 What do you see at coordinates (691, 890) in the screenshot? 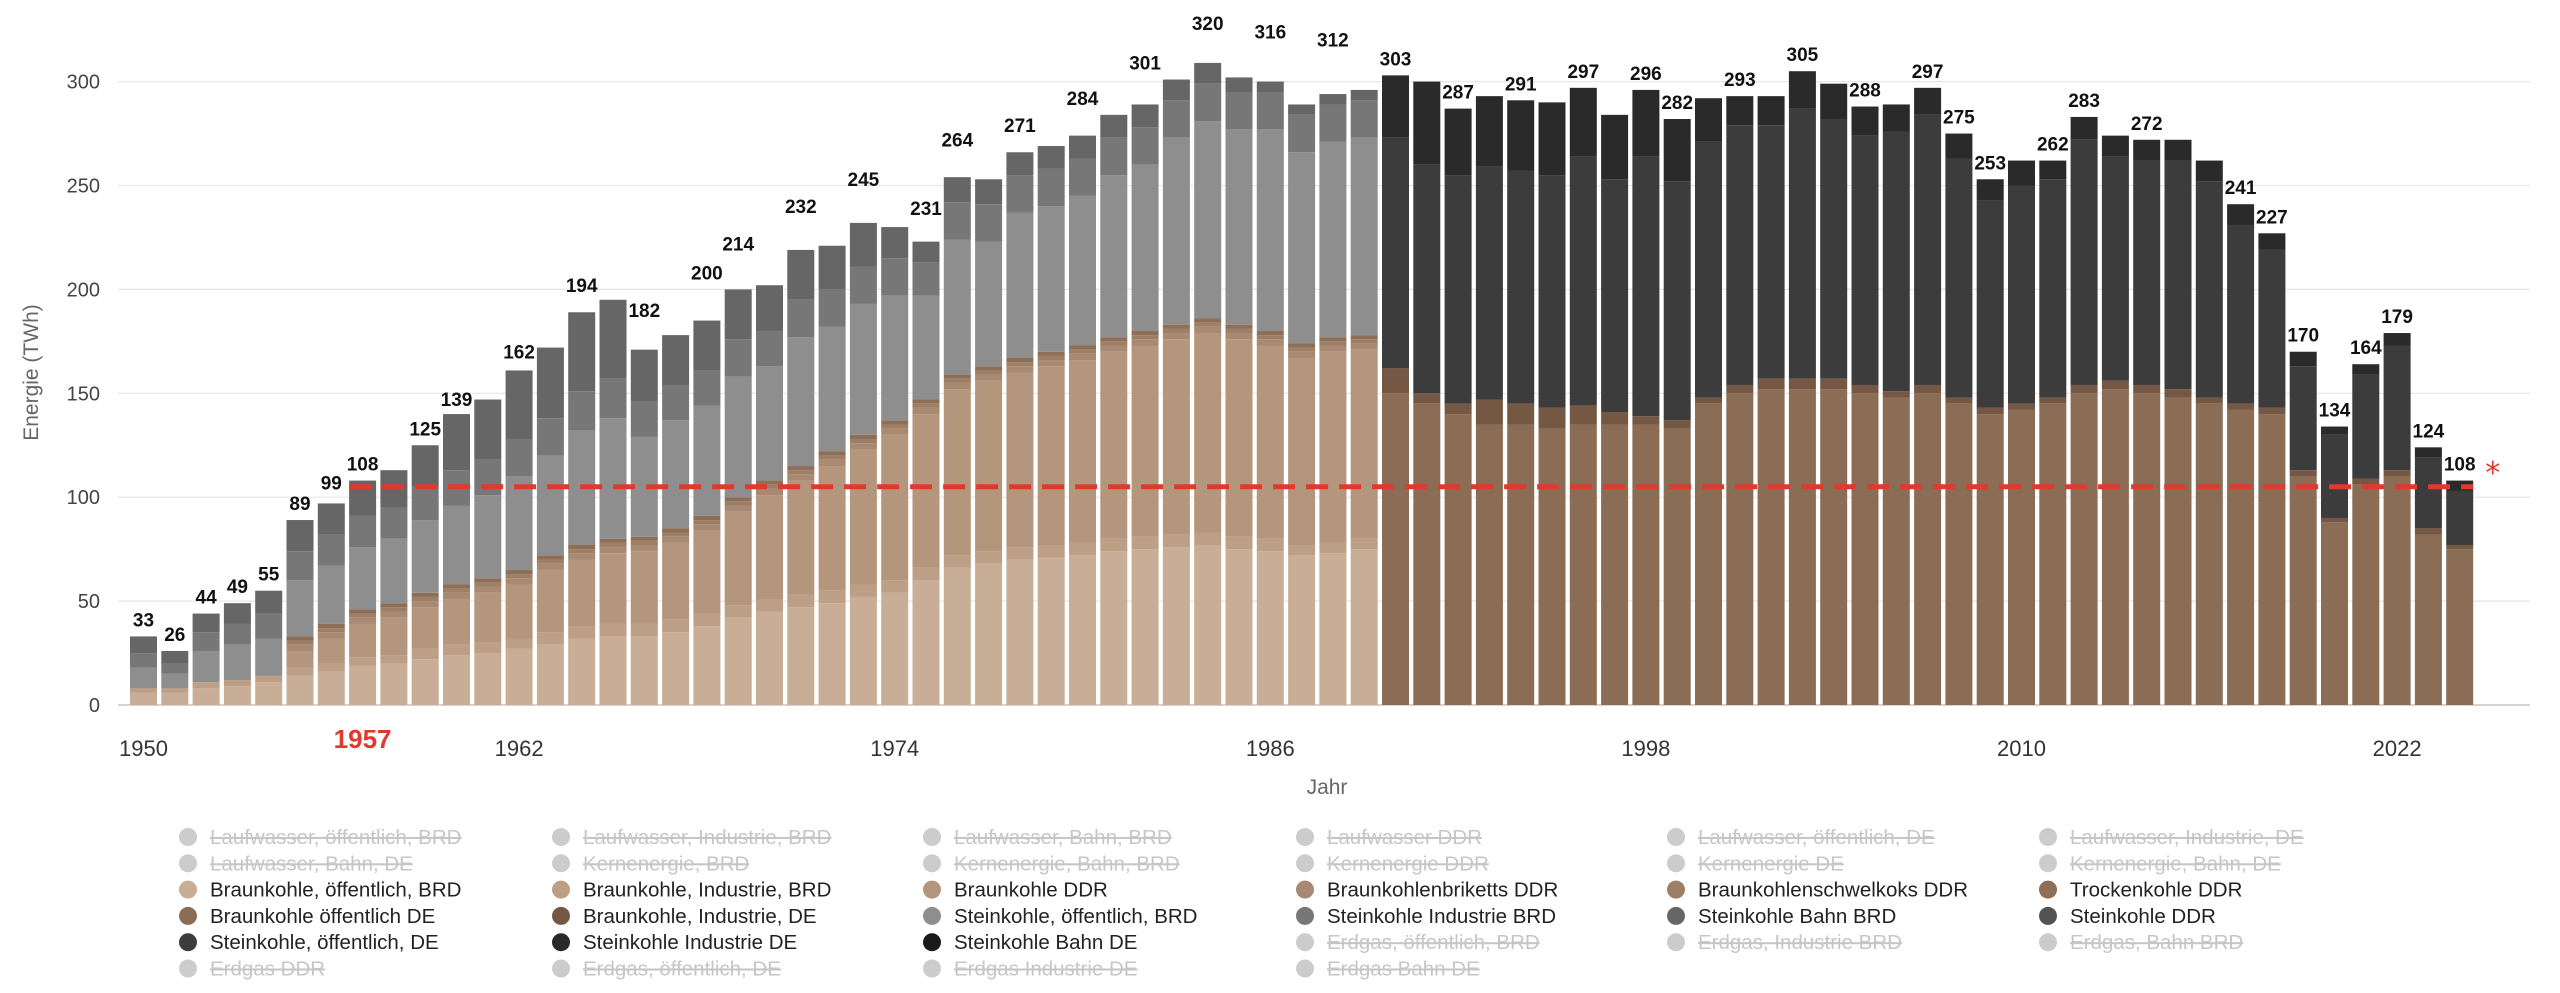
I see `legend-item: Braunkohle, Industrie, BRD` at bounding box center [691, 890].